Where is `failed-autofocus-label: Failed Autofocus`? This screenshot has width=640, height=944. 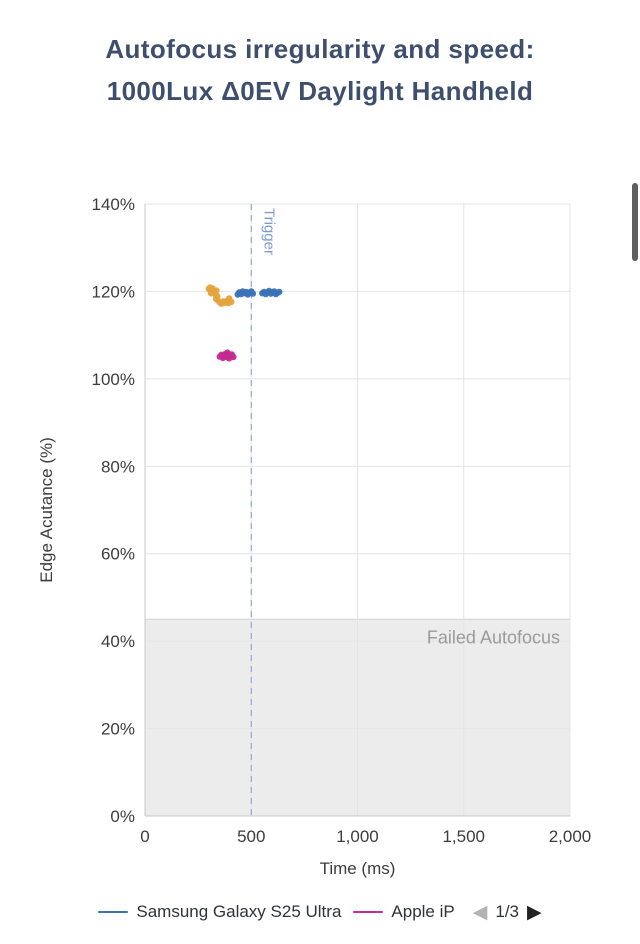
failed-autofocus-label: Failed Autofocus is located at coordinates (493, 637).